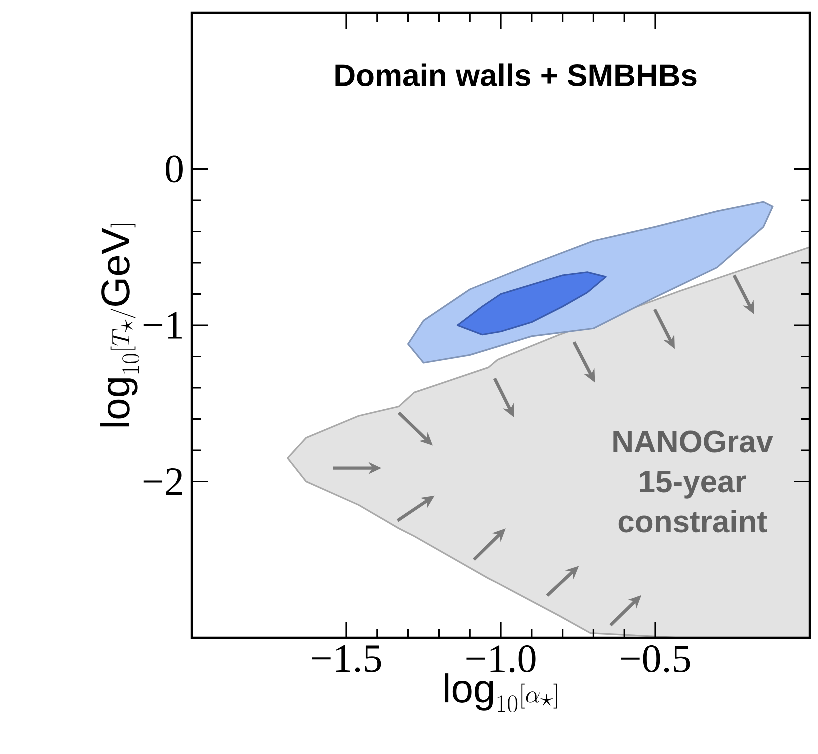  What do you see at coordinates (174, 169) in the screenshot?
I see `y-tick-label: 0` at bounding box center [174, 169].